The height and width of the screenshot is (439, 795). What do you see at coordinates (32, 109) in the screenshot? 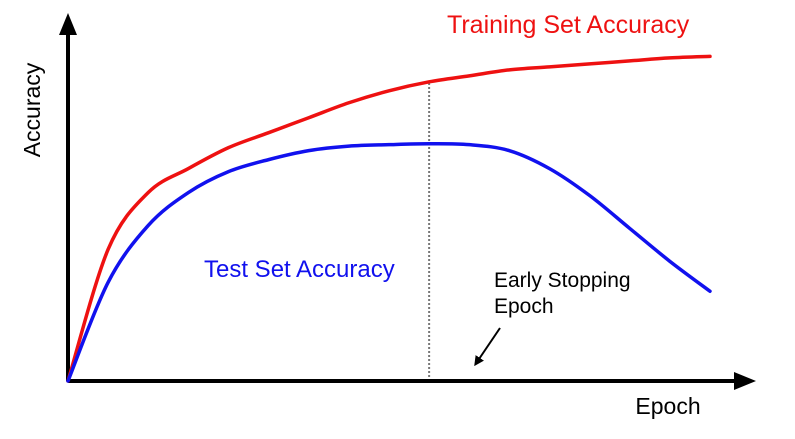
I see `y-axis-label: Accuracy` at bounding box center [32, 109].